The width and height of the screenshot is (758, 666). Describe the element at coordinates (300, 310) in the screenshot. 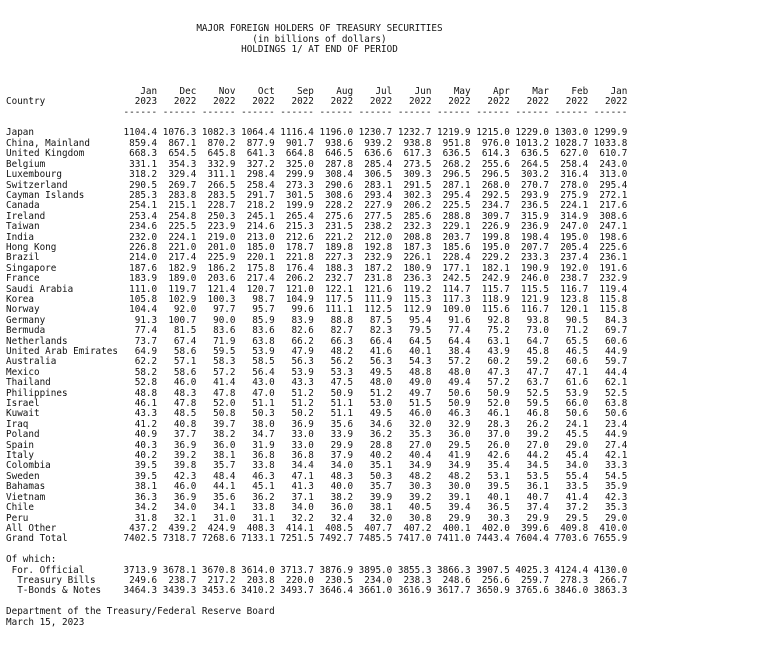

I see `holding-value: 99.6` at that location.